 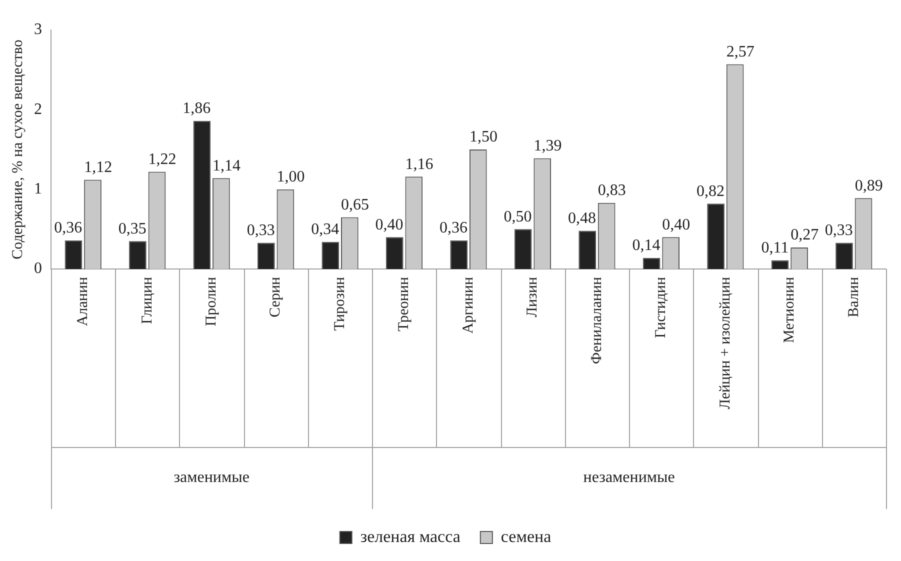 I want to click on data-label: 1,12, so click(x=98, y=167).